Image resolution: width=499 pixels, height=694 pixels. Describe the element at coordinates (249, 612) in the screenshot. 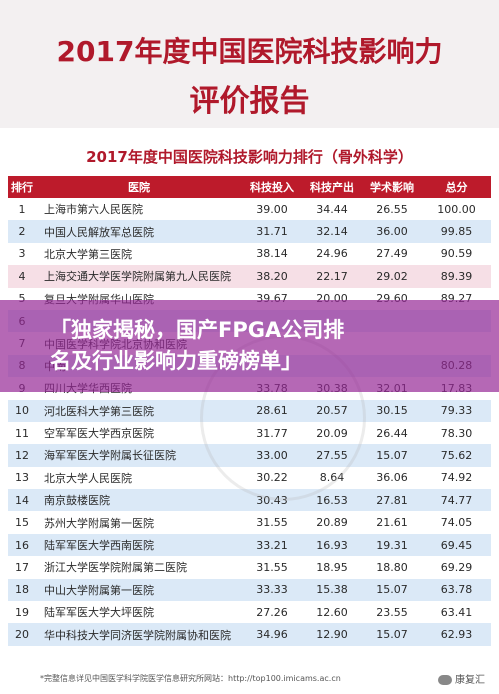

I see `table-row: 19 陆军军医大学大坪医院 27.26 12.60 23.55 63.41` at that location.